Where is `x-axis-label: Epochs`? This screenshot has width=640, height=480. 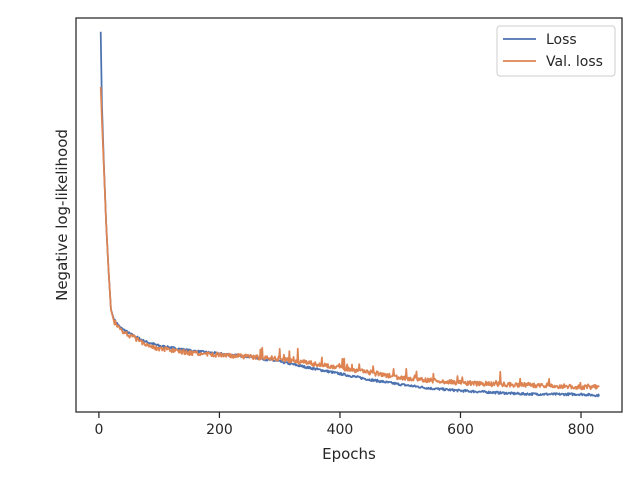 x-axis-label: Epochs is located at coordinates (349, 454).